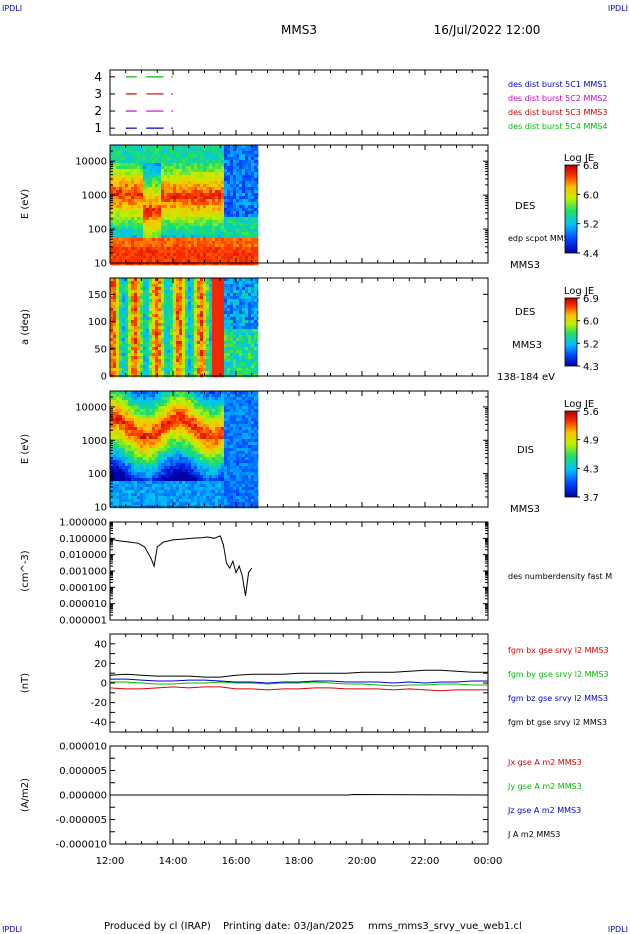 This screenshot has height=934, width=630. What do you see at coordinates (25, 327) in the screenshot?
I see `des-pitch-ylabel: a (deg)` at bounding box center [25, 327].